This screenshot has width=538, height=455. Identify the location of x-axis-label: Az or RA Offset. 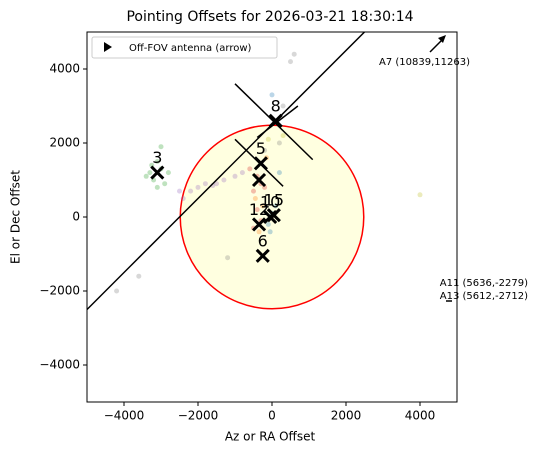
(270, 437).